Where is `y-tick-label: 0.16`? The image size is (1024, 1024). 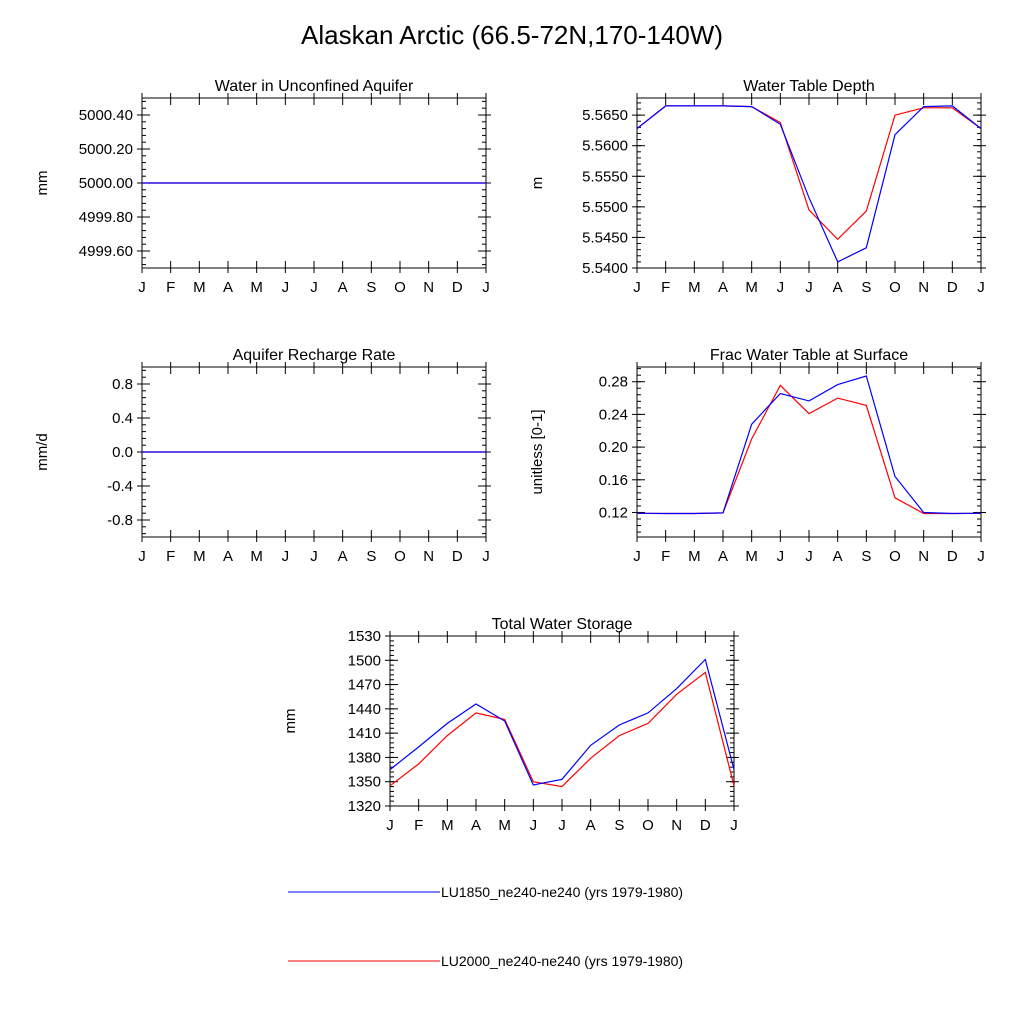
y-tick-label: 0.16 is located at coordinates (613, 480).